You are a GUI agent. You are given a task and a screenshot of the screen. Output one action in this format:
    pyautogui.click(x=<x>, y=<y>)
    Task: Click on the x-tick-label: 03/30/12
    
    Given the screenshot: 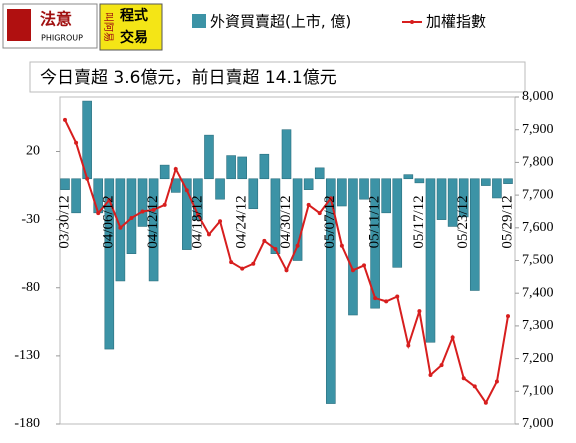 What is the action you would take?
    pyautogui.click(x=64, y=221)
    